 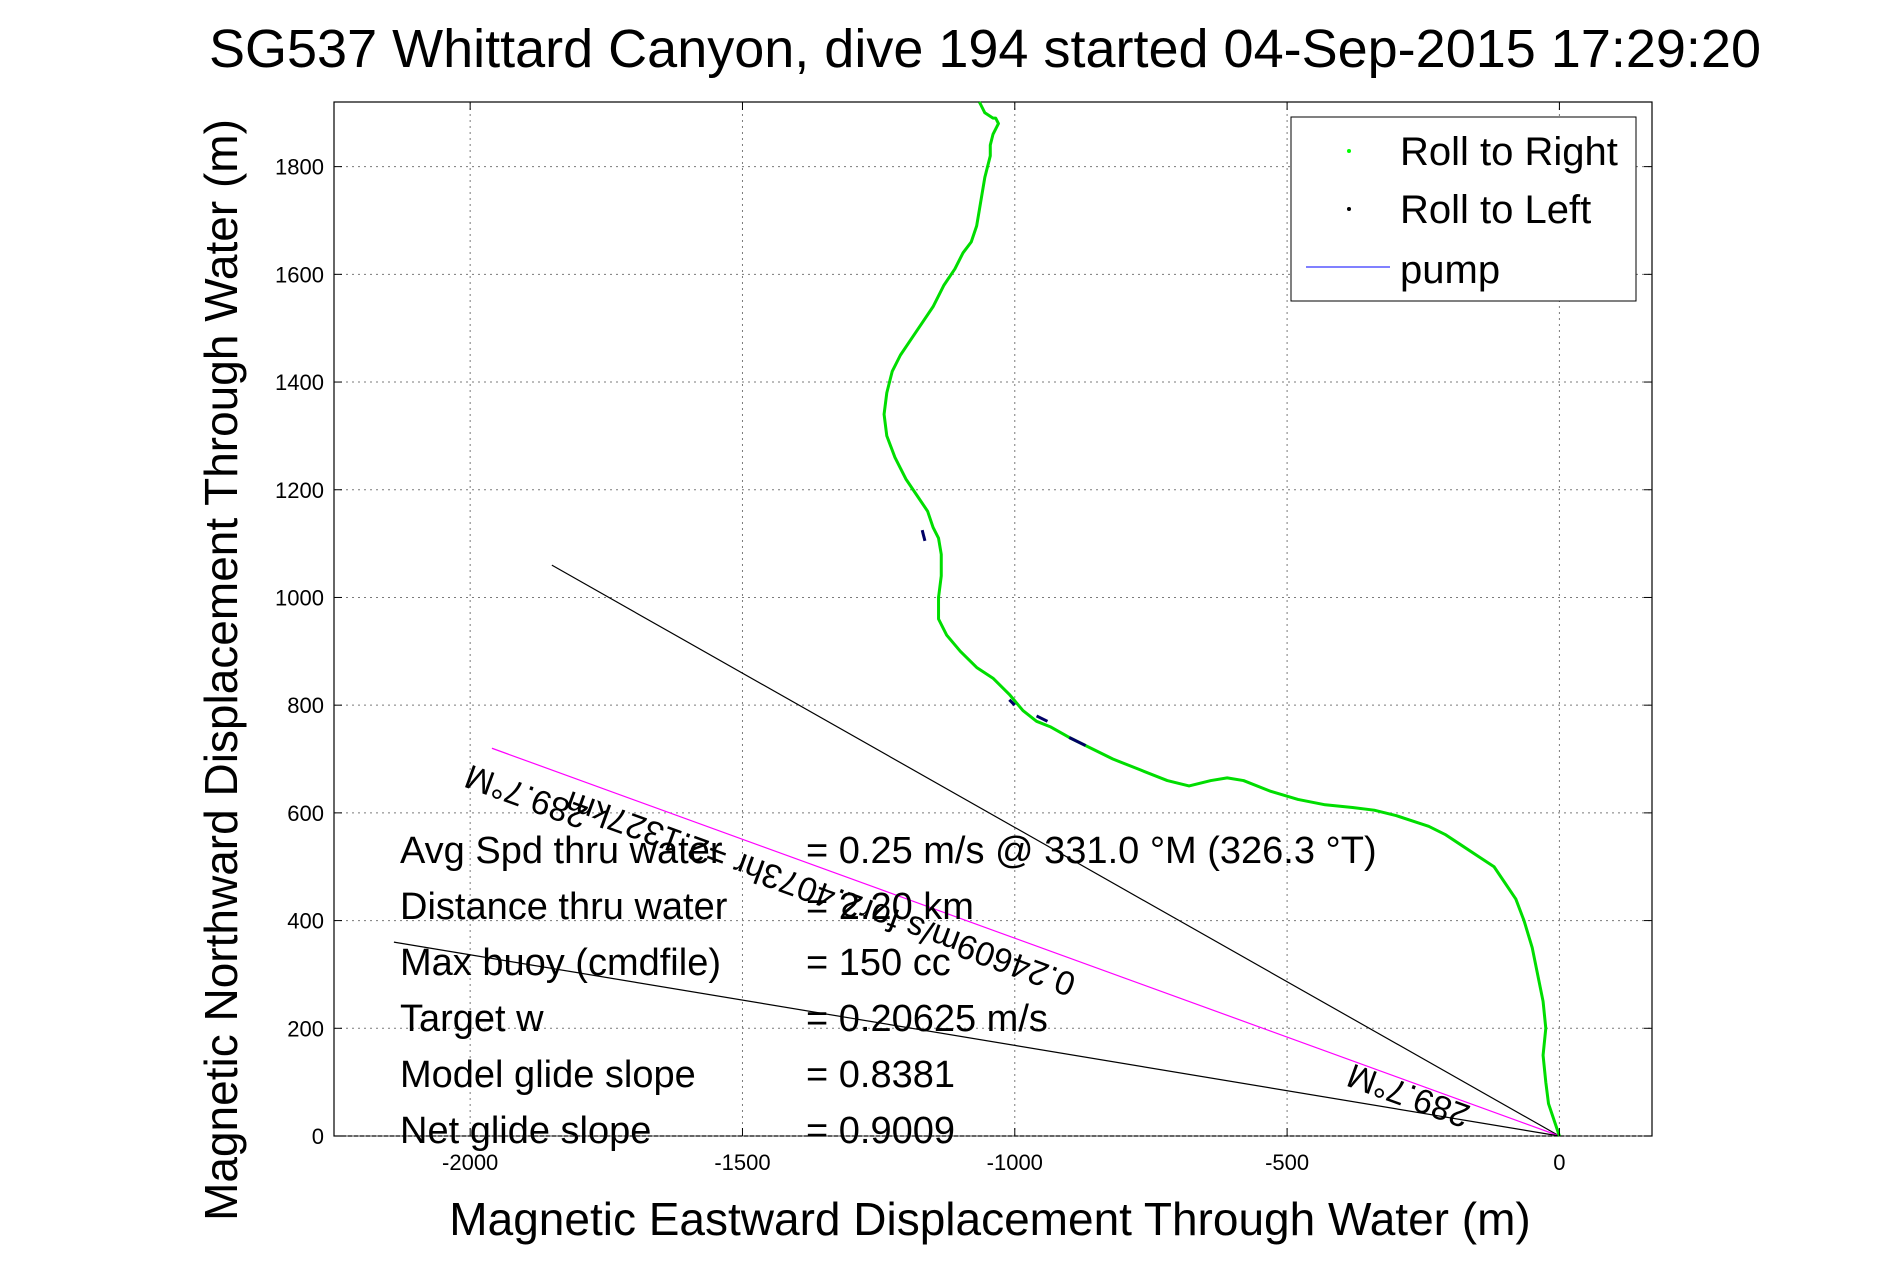 I want to click on y-tick-label: 1200, so click(x=299, y=490).